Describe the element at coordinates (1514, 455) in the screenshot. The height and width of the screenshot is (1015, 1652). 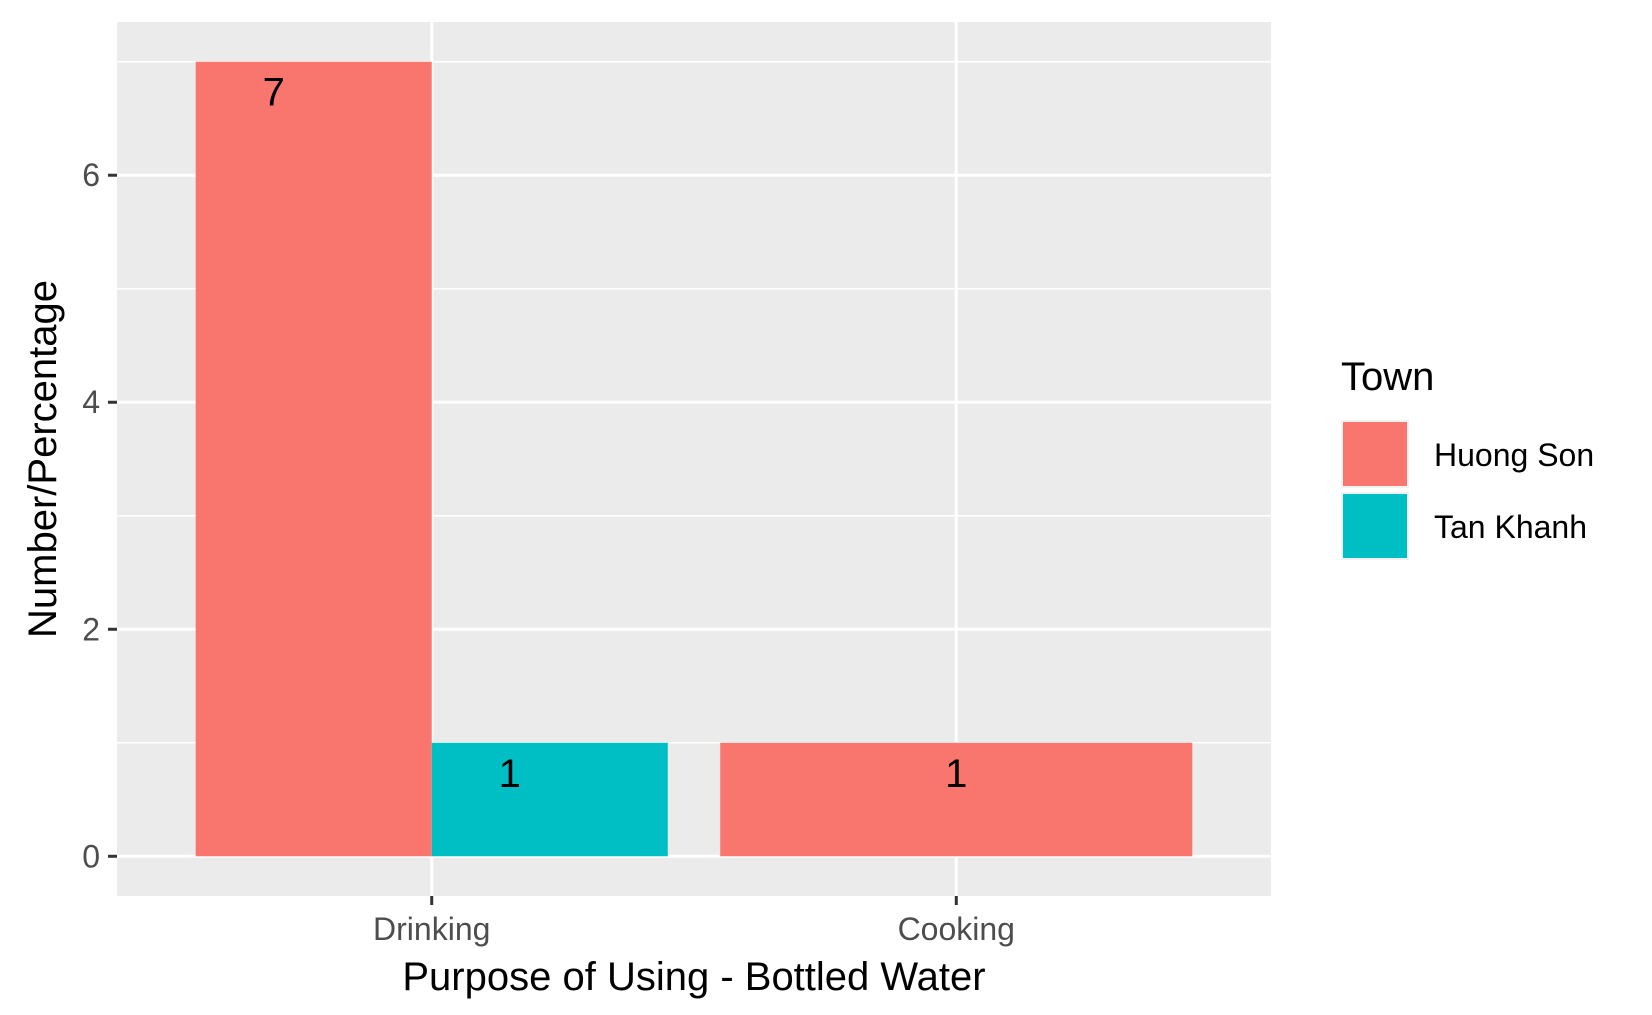
I see `legend-label: Huong Son` at that location.